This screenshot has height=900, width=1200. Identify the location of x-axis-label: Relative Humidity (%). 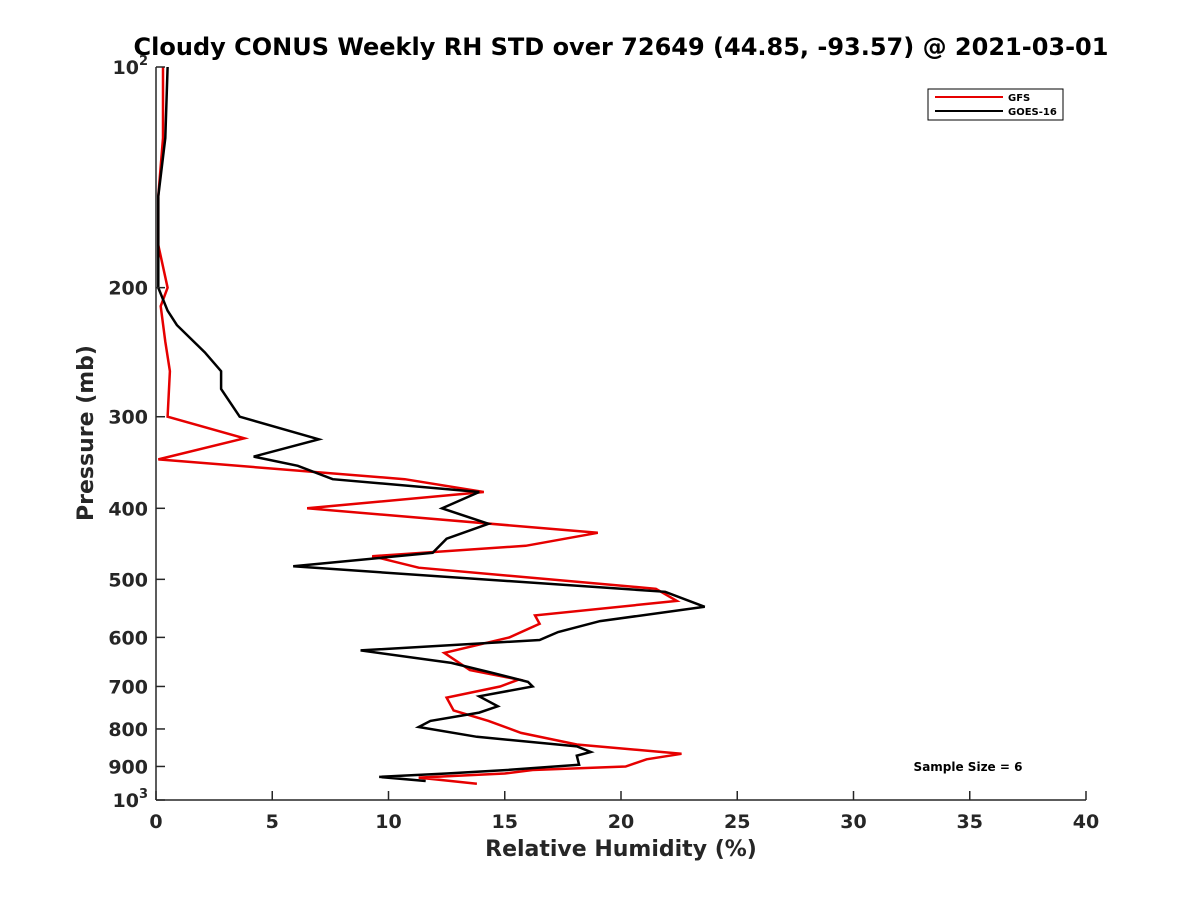
(621, 849).